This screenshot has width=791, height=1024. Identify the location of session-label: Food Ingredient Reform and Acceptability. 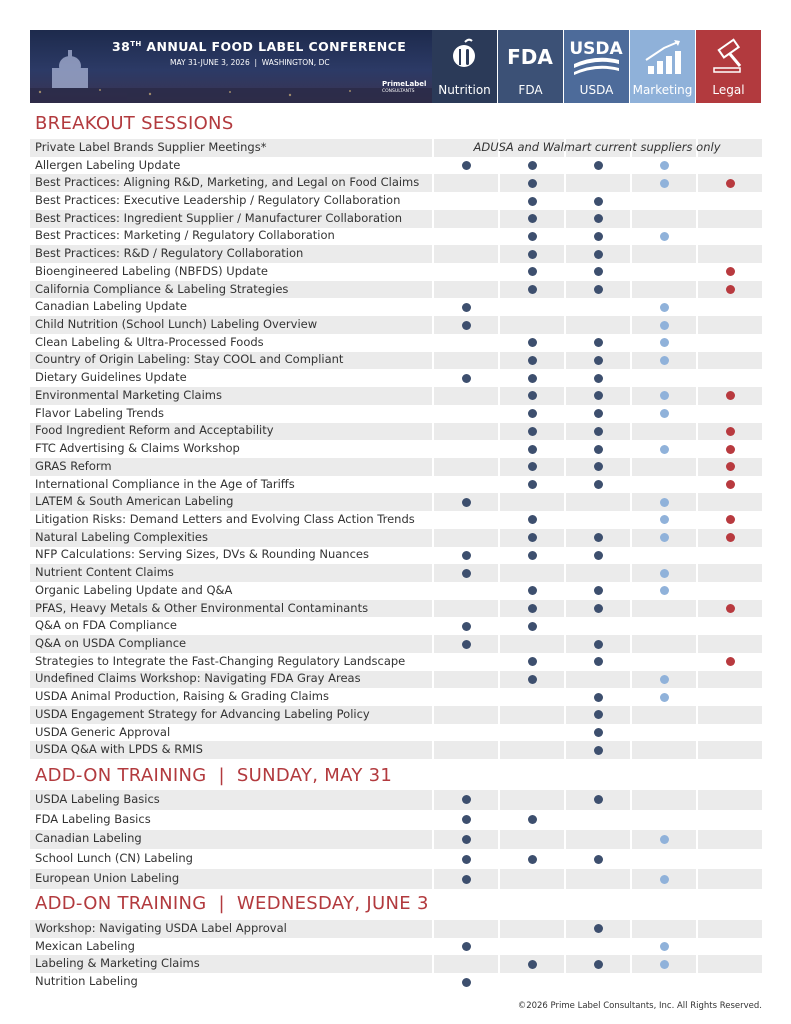
(154, 430).